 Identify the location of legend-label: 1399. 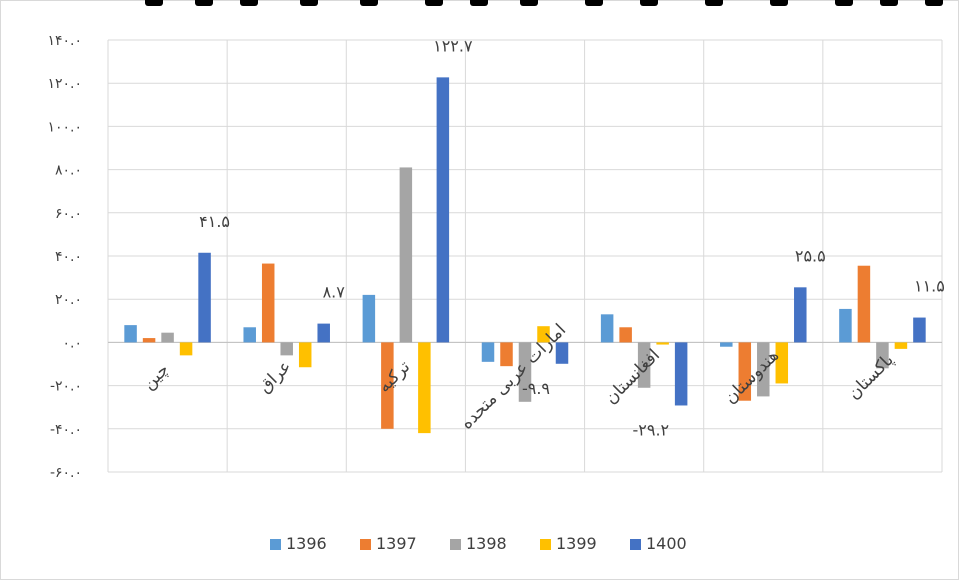
(576, 543).